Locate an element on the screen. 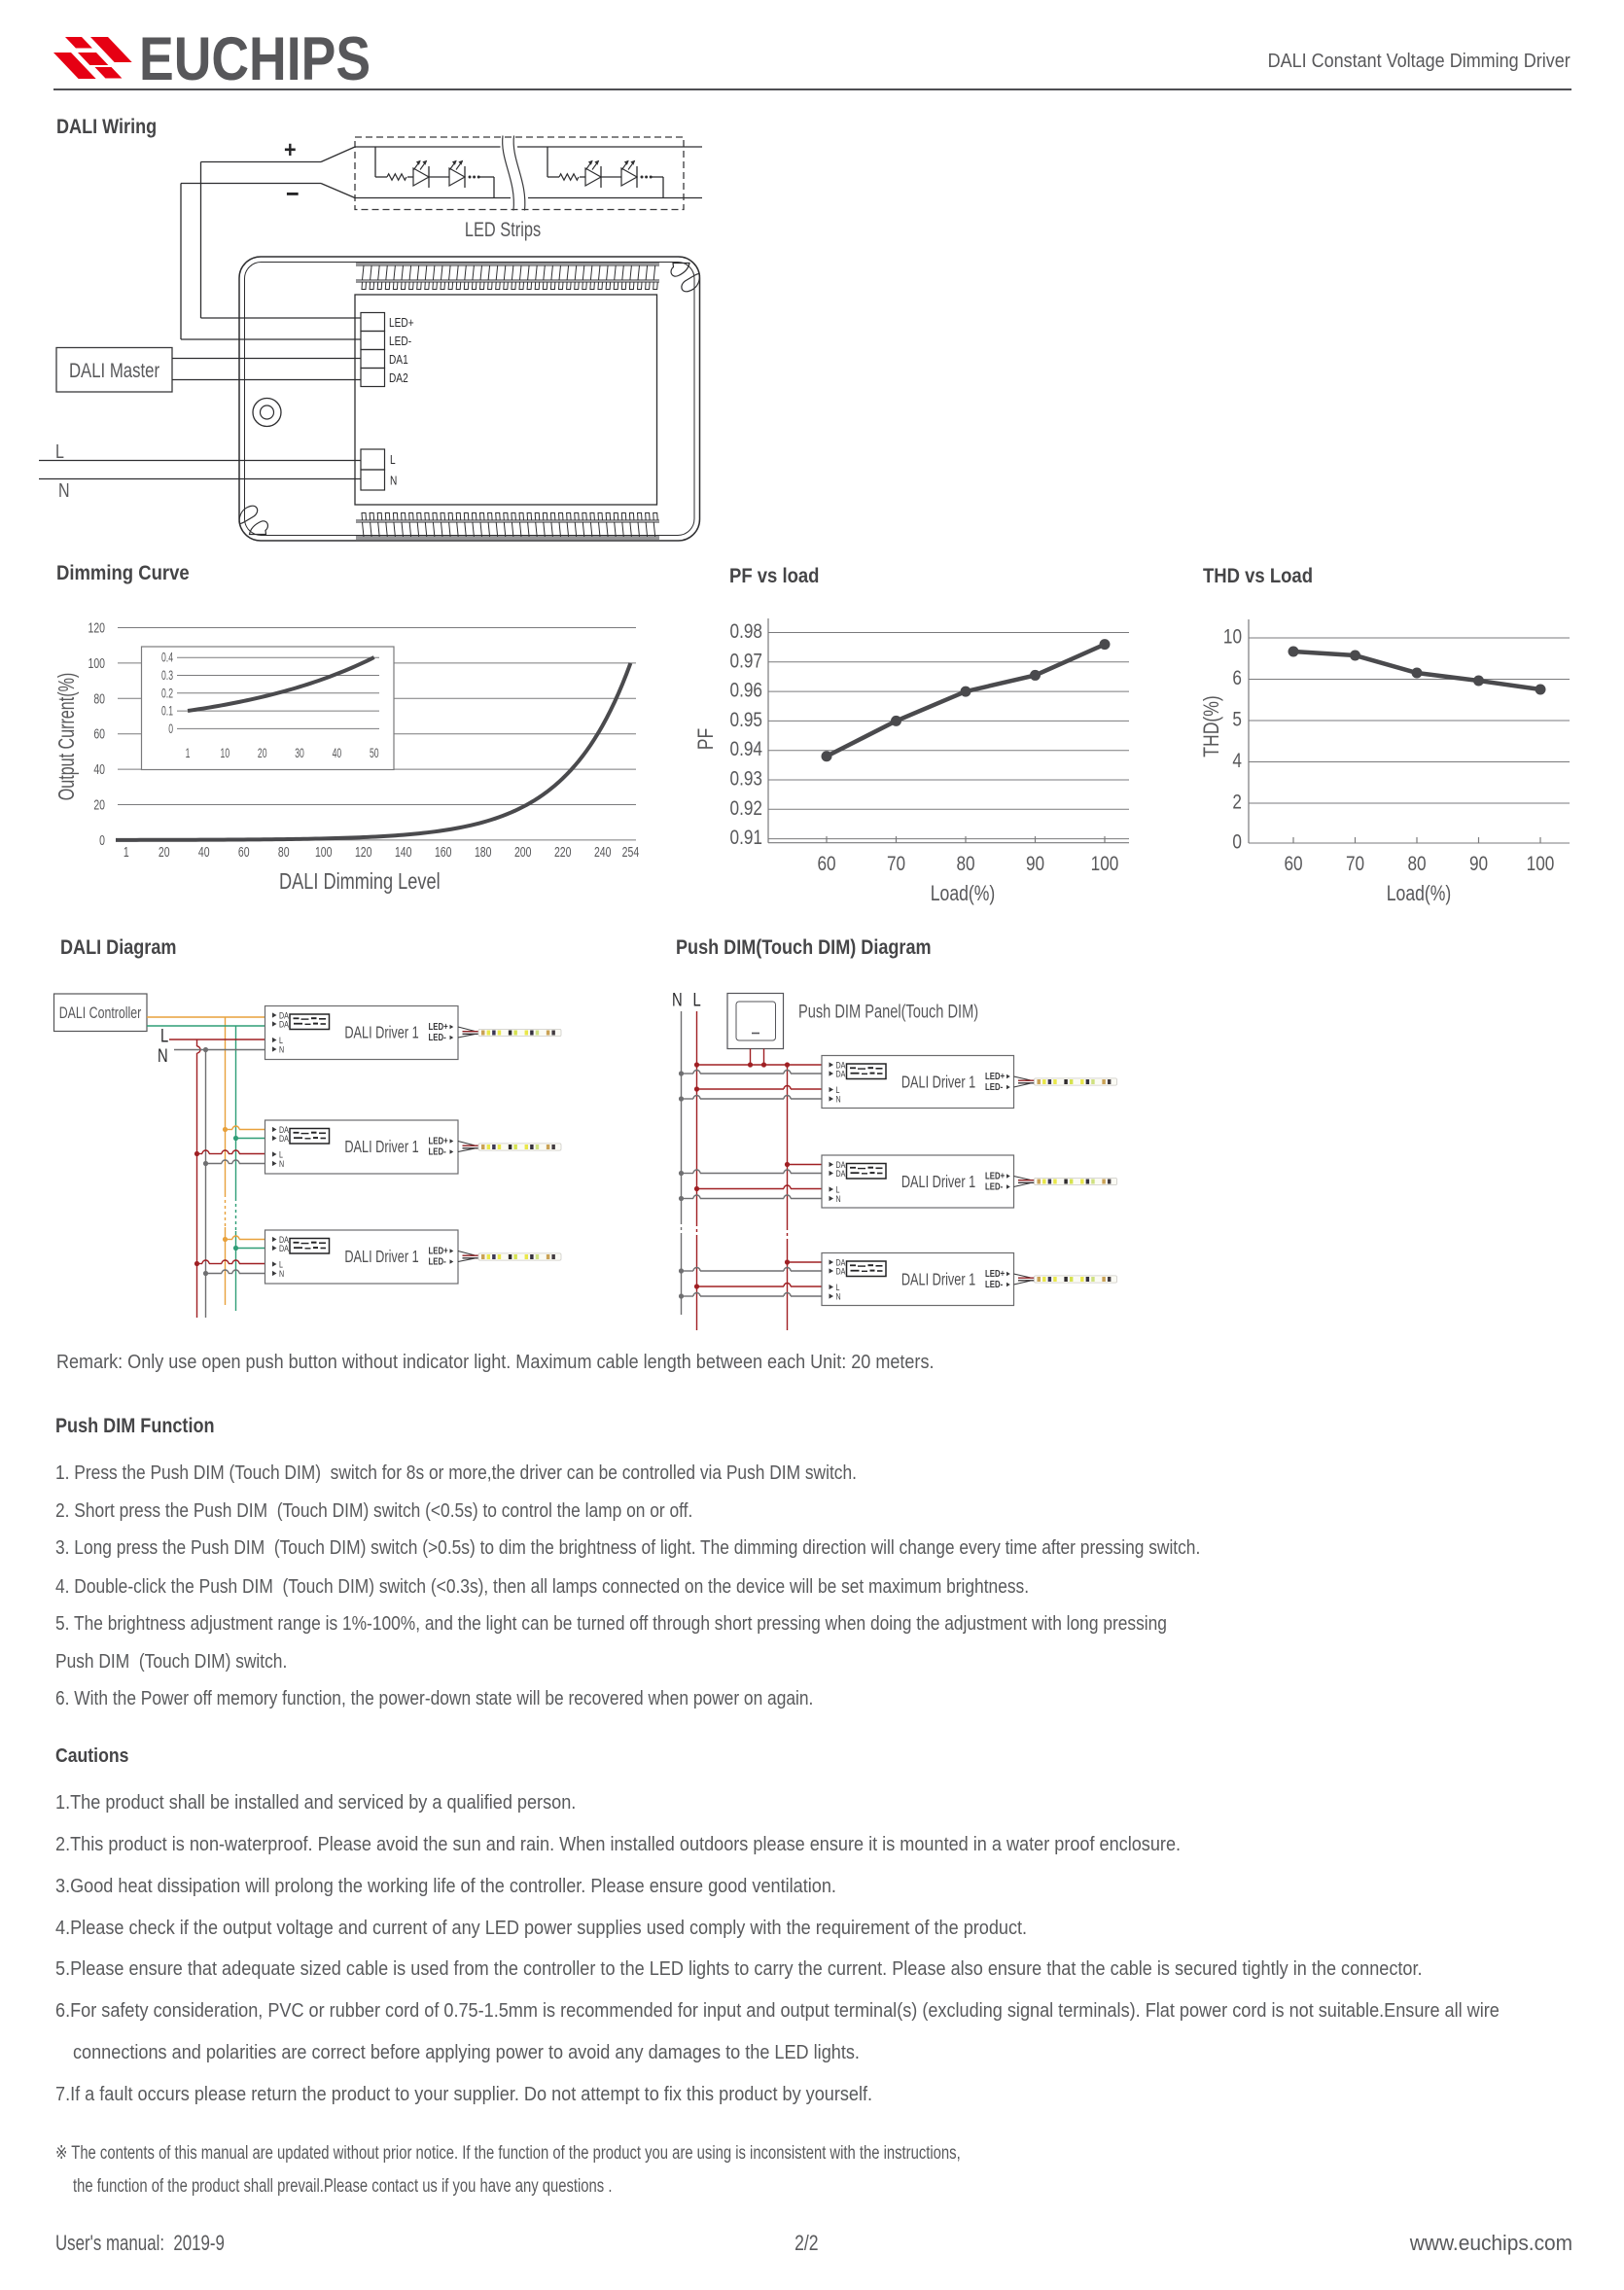 The height and width of the screenshot is (2290, 1624). svg-text: 0.2 is located at coordinates (167, 694).